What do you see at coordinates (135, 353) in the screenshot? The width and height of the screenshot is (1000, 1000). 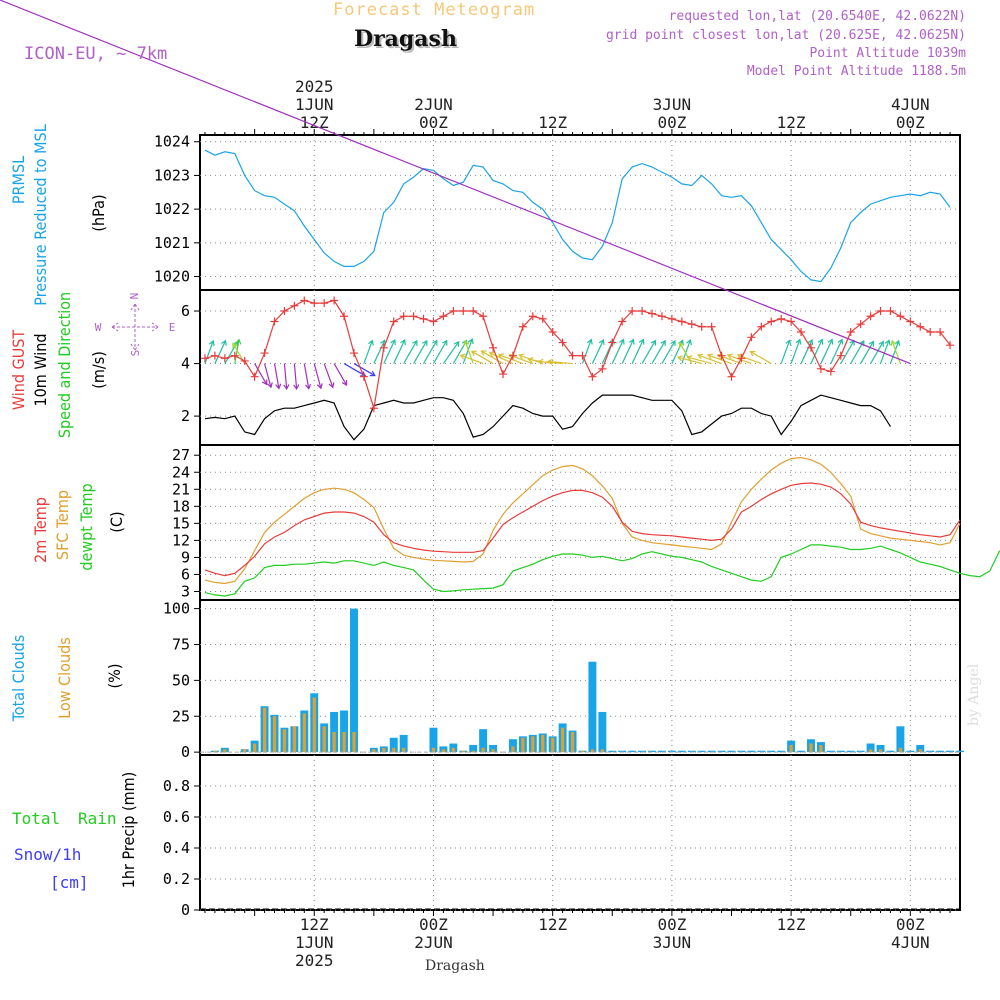 I see `compass-s: S` at bounding box center [135, 353].